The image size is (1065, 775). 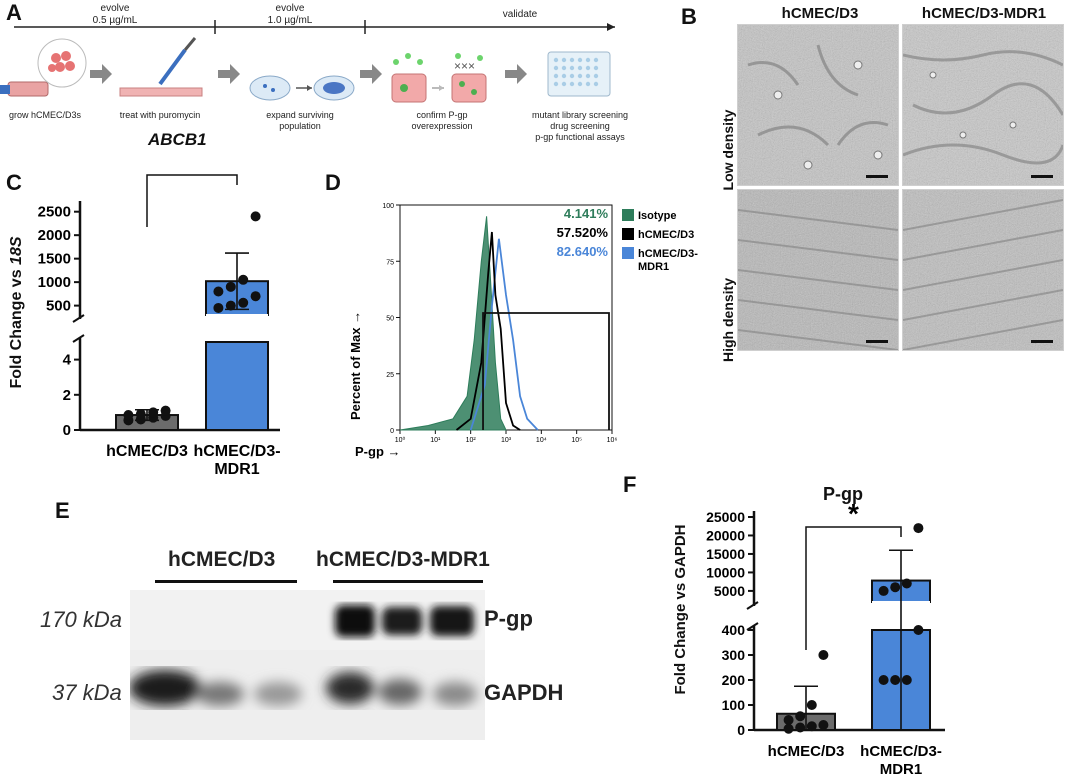 What do you see at coordinates (579, 74) in the screenshot?
I see `well-plate-icon` at bounding box center [579, 74].